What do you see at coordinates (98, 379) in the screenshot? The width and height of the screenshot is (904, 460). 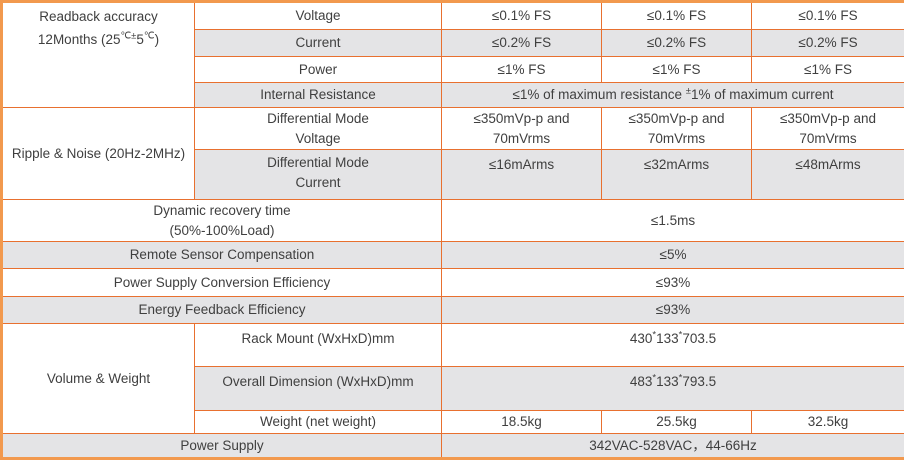 I see `volume-weight-label-cell: Volume & Weight` at bounding box center [98, 379].